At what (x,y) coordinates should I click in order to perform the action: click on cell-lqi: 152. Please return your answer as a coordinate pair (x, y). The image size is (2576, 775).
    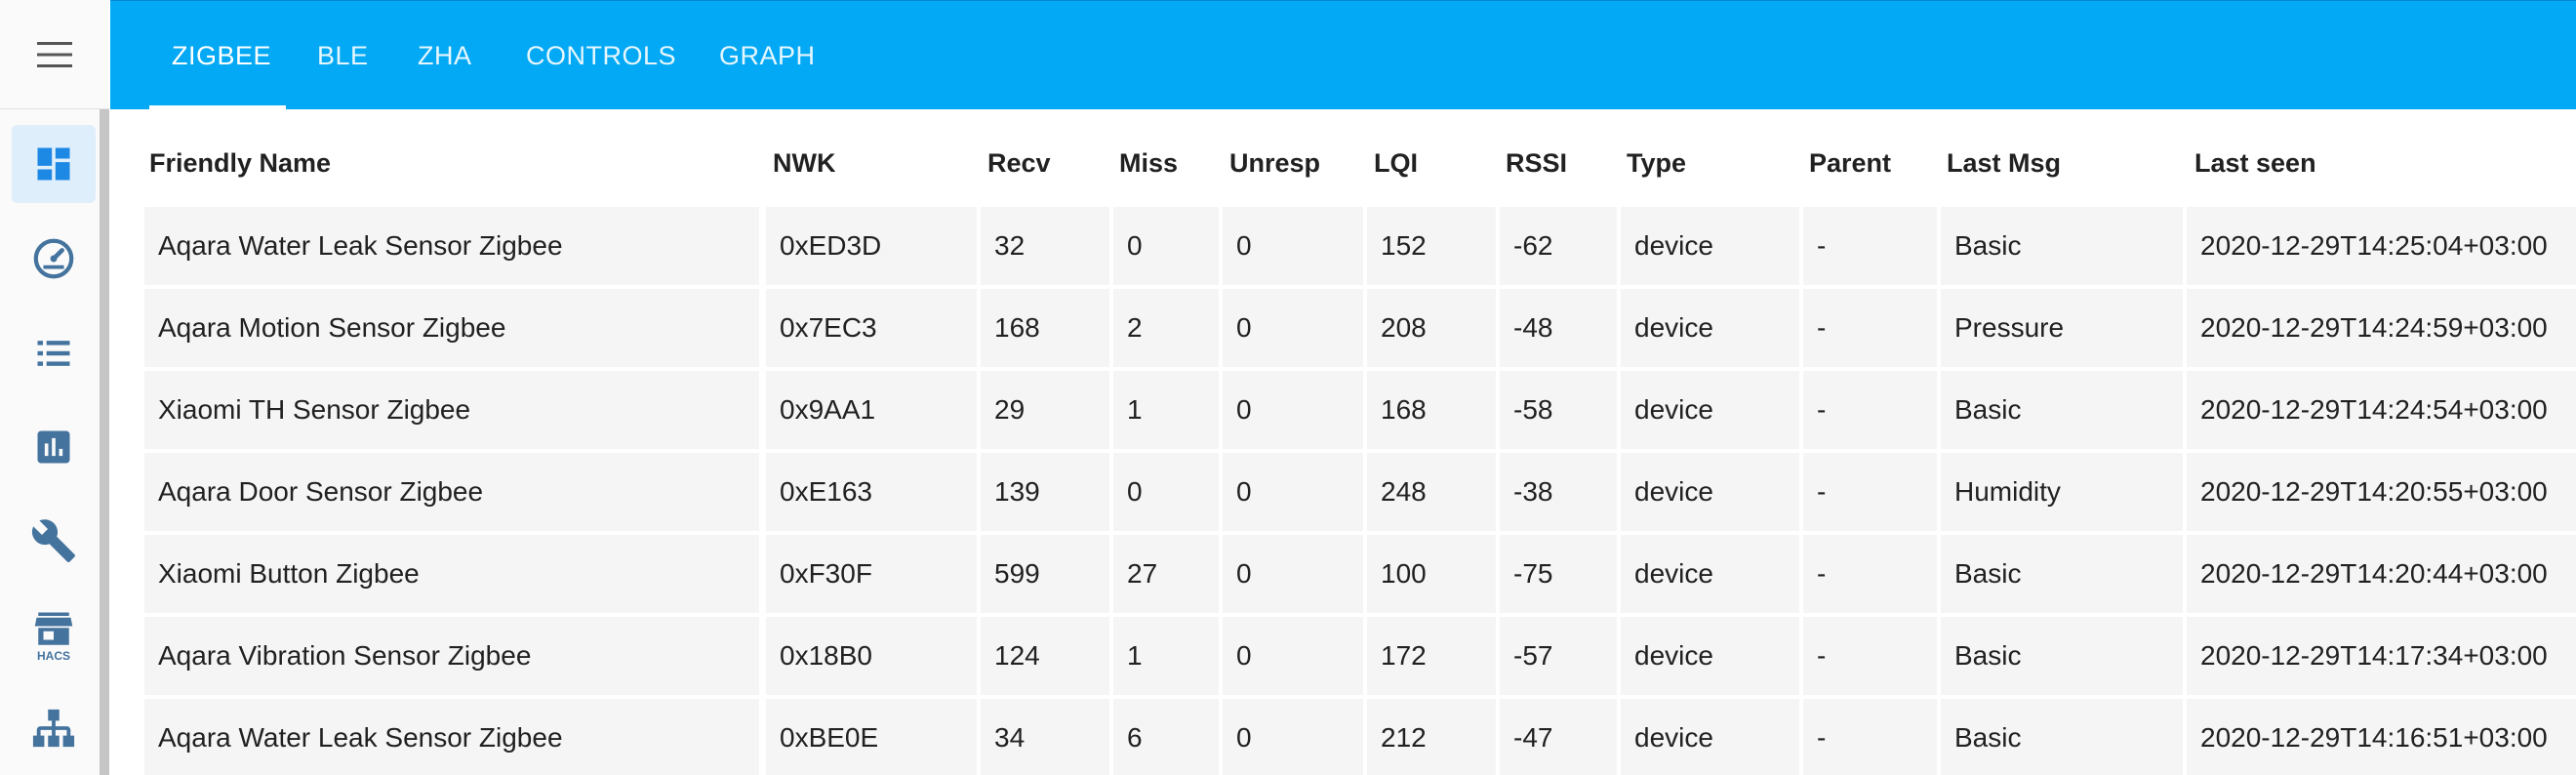
    Looking at the image, I should click on (1431, 246).